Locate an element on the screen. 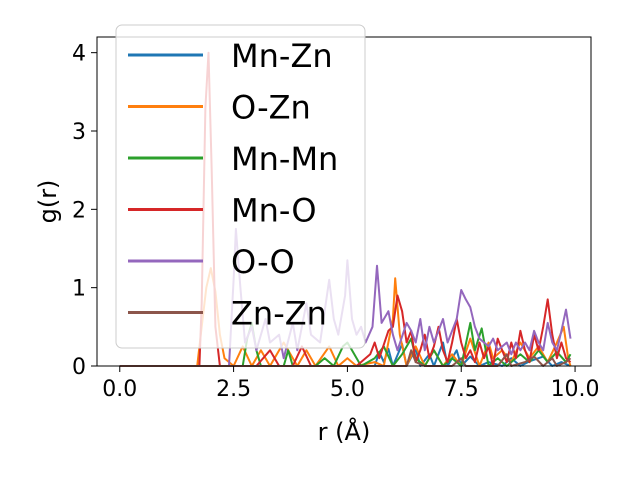 The image size is (640, 480). x-axis-ticks: 0.0 2.5 5.0 7.5 10.0 is located at coordinates (351, 384).